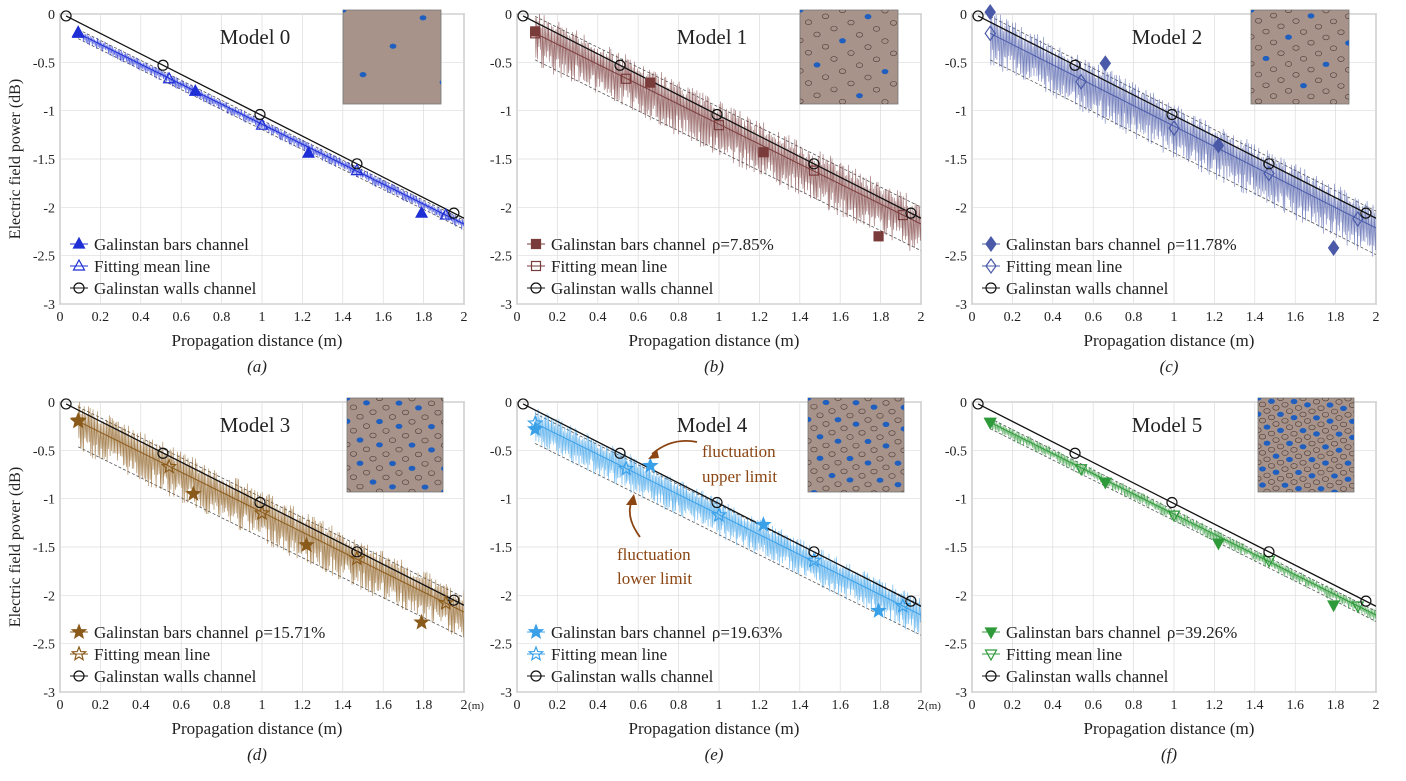 The image size is (1406, 781). What do you see at coordinates (171, 632) in the screenshot?
I see `legend-label: Galinstan bars channel` at bounding box center [171, 632].